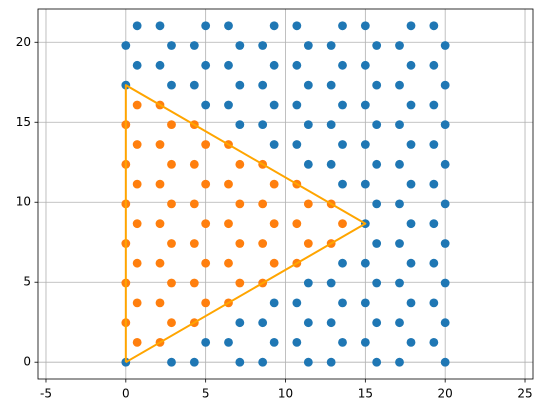 This screenshot has height=413, width=546. Describe the element at coordinates (206, 394) in the screenshot. I see `x-tick-label: 5` at that location.